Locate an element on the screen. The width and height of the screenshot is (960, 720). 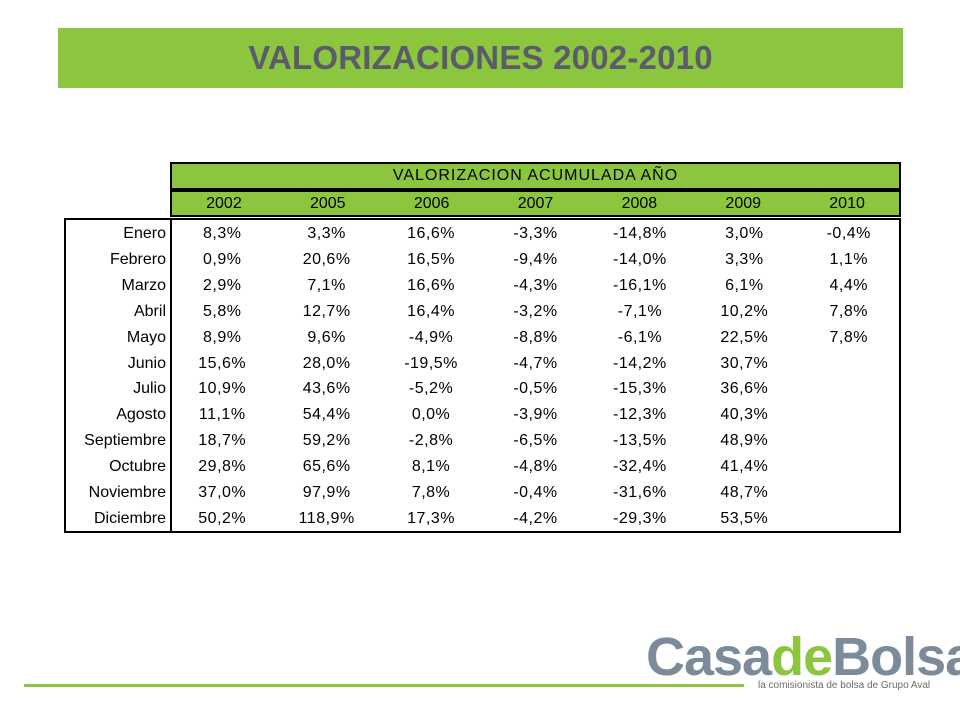
table-cell: -14,2% is located at coordinates (640, 363).